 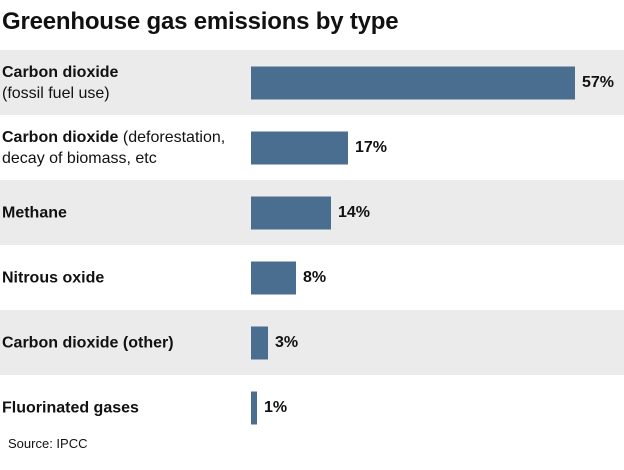 I want to click on chart-row: Methane 14%, so click(x=312, y=212).